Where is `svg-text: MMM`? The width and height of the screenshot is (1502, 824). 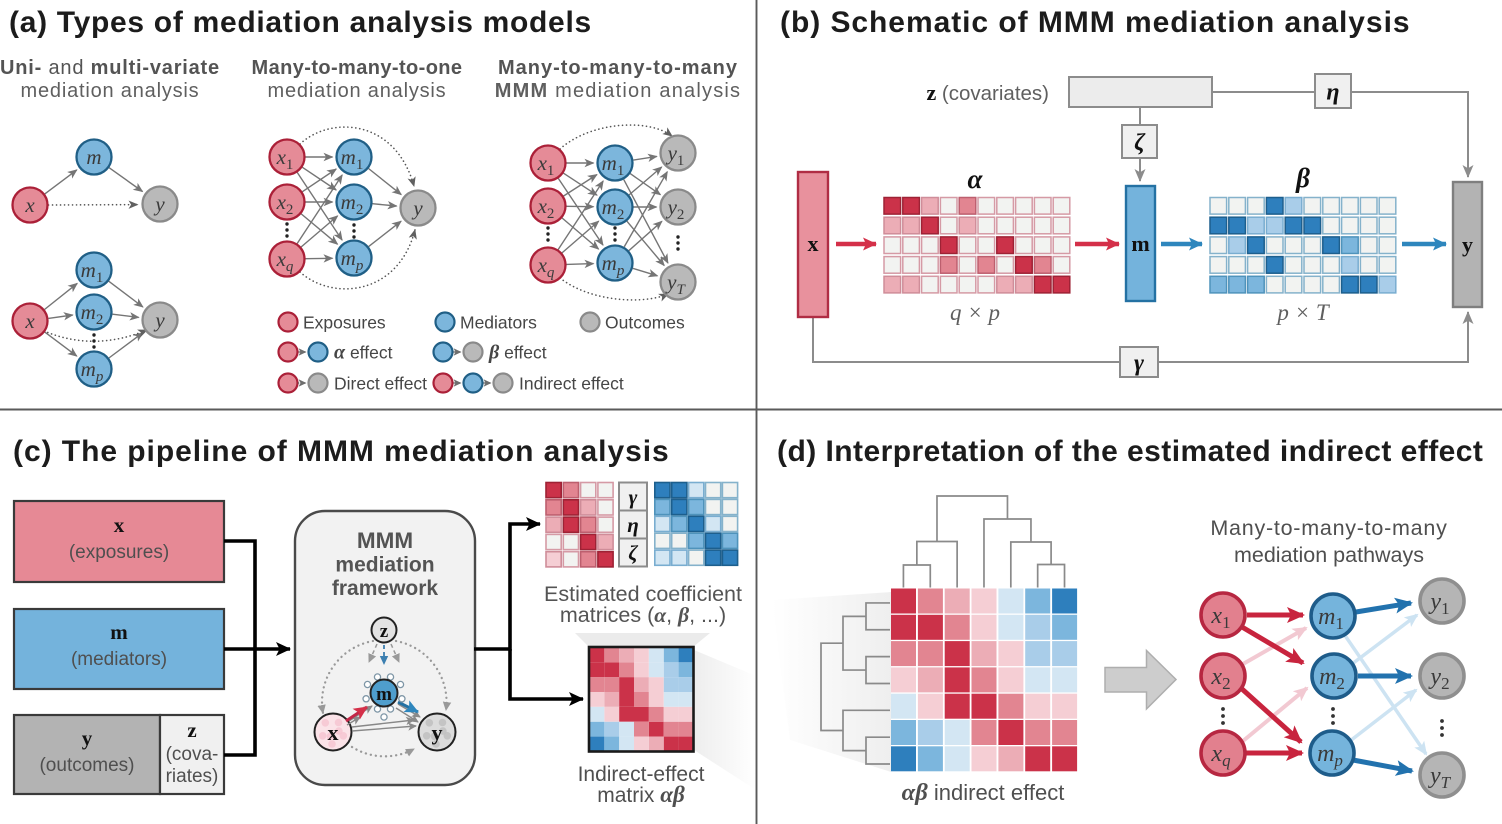 svg-text: MMM is located at coordinates (385, 540).